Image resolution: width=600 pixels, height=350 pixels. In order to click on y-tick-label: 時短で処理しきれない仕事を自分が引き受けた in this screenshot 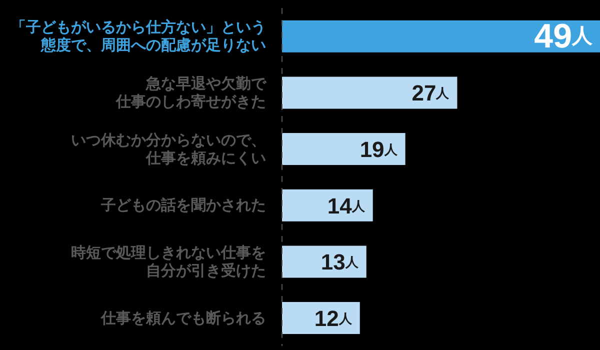, I will do `click(168, 262)`.